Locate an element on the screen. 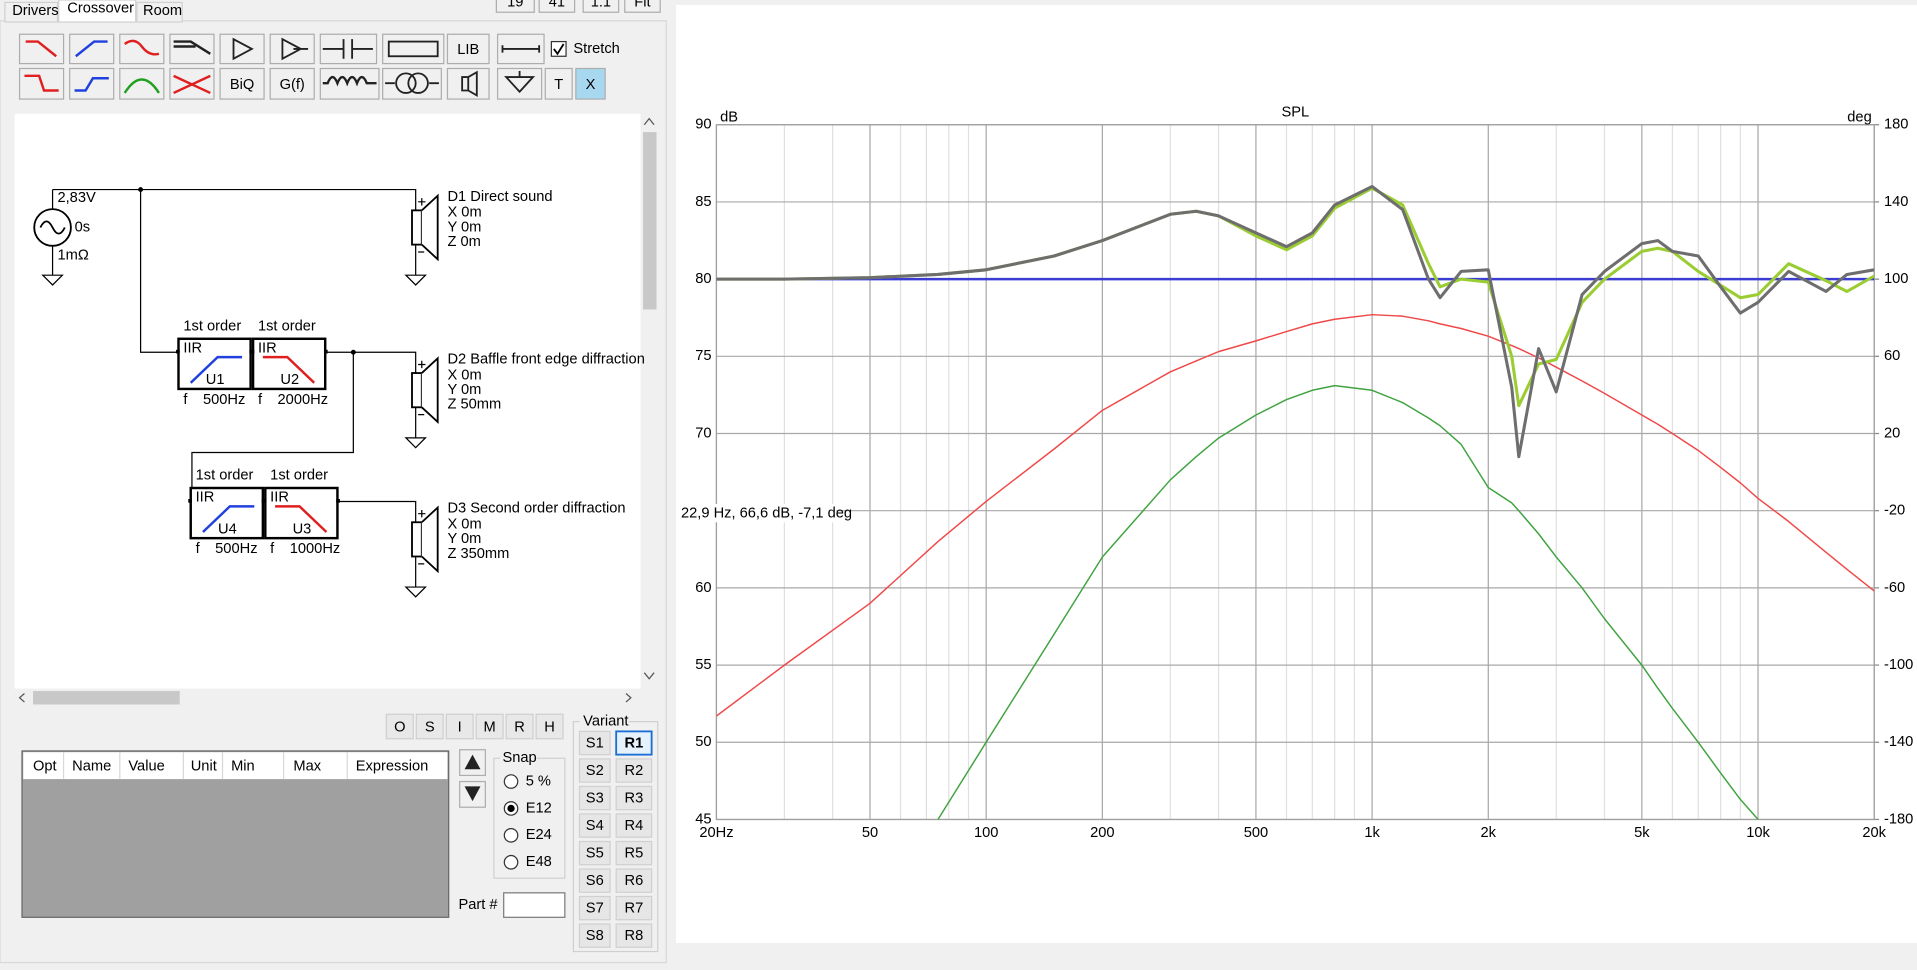 This screenshot has height=970, width=1917. variant-r-label: R1 is located at coordinates (634, 743).